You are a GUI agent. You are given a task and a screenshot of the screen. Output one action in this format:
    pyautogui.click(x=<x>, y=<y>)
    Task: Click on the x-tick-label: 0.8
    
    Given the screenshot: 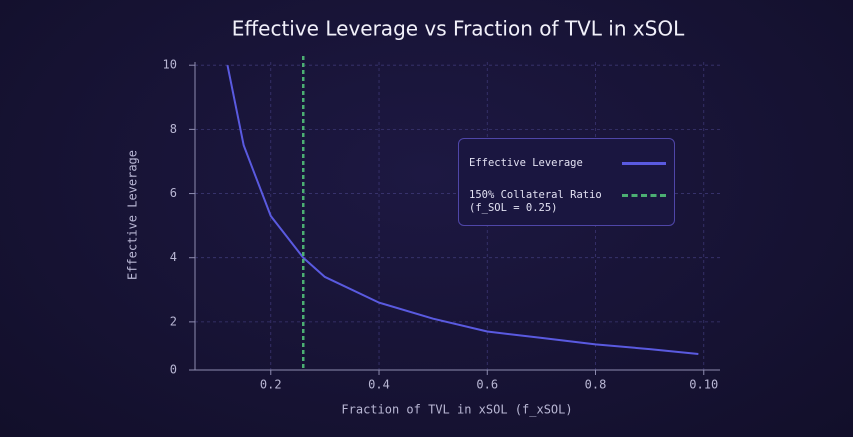 What is the action you would take?
    pyautogui.click(x=596, y=385)
    